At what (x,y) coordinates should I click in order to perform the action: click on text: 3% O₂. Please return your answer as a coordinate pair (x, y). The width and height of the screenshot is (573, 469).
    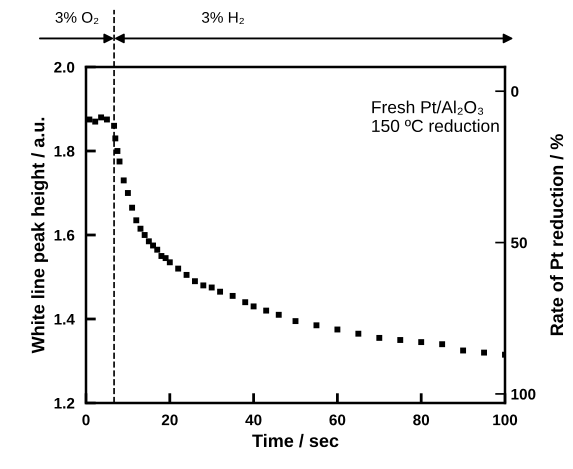
    Looking at the image, I should click on (77, 18).